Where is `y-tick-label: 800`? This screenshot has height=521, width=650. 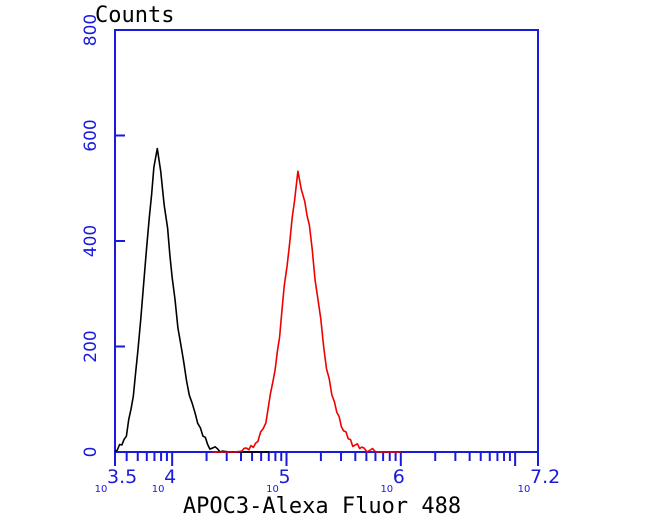 y-tick-label: 800 is located at coordinates (91, 30).